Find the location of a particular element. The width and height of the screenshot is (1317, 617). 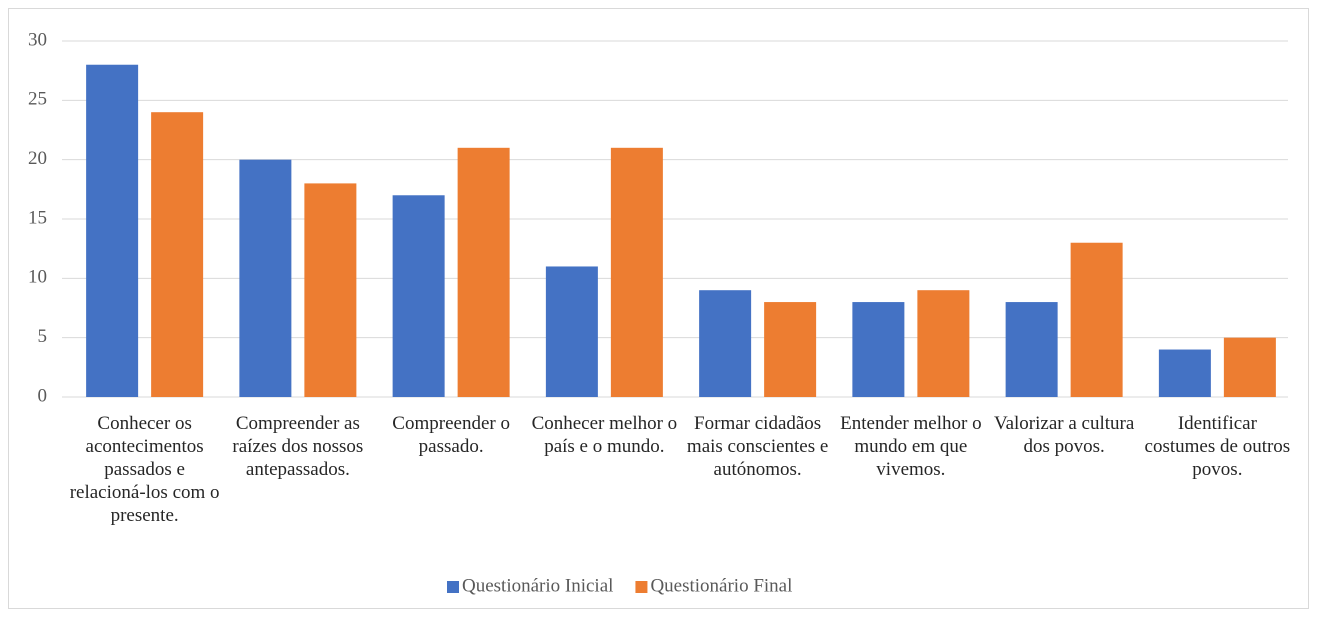

x-tick-label: Valorizar a cultura dos povos. is located at coordinates (1064, 435).